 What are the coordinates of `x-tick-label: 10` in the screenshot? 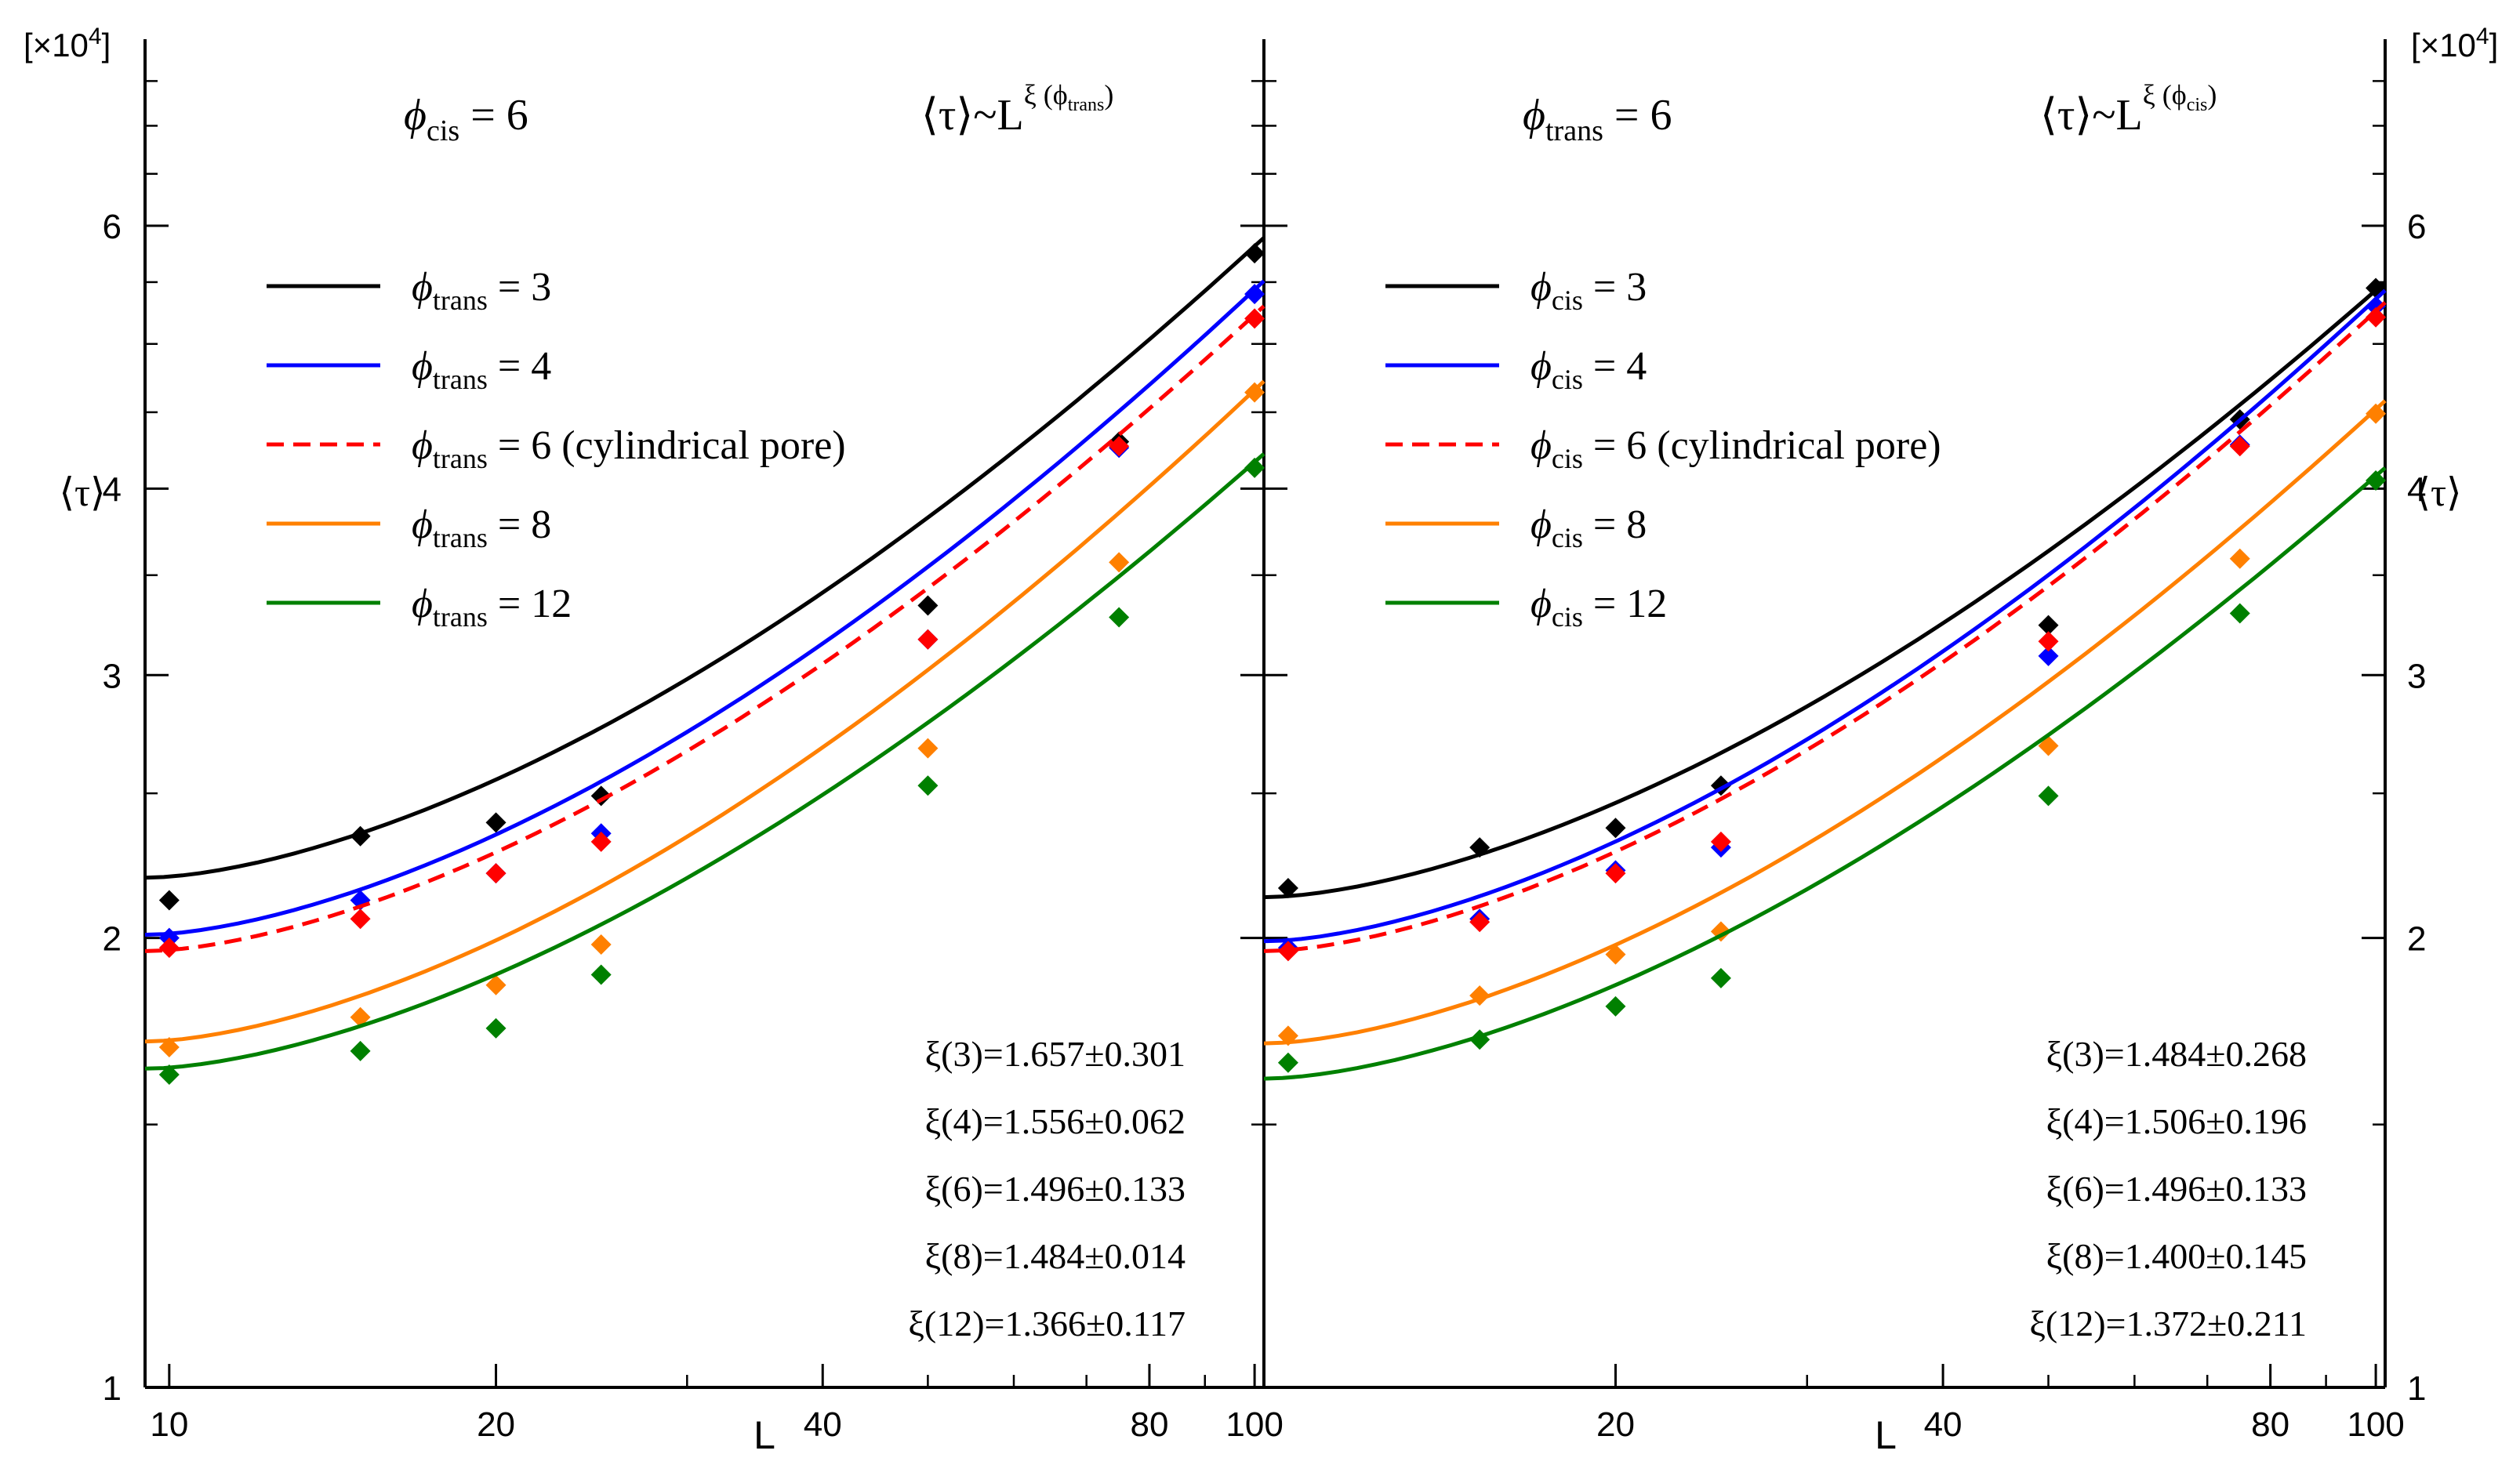 It's located at (169, 1424).